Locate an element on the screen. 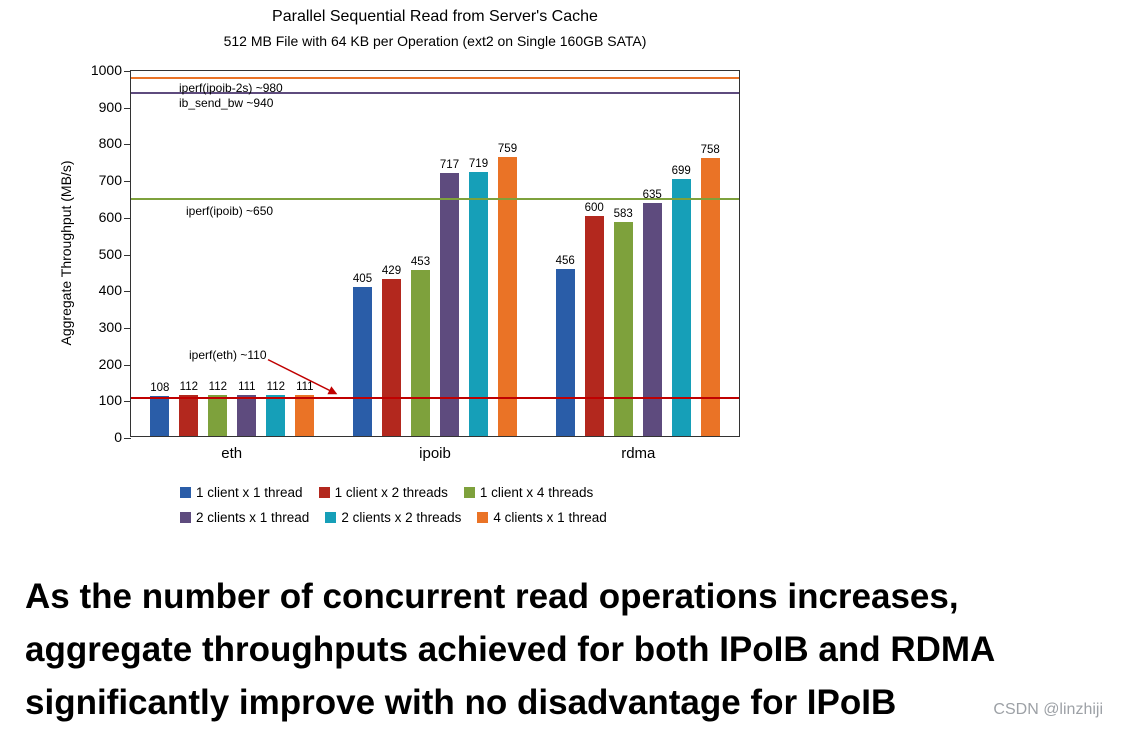 This screenshot has height=730, width=1121. y-tick-label: 0 is located at coordinates (118, 437).